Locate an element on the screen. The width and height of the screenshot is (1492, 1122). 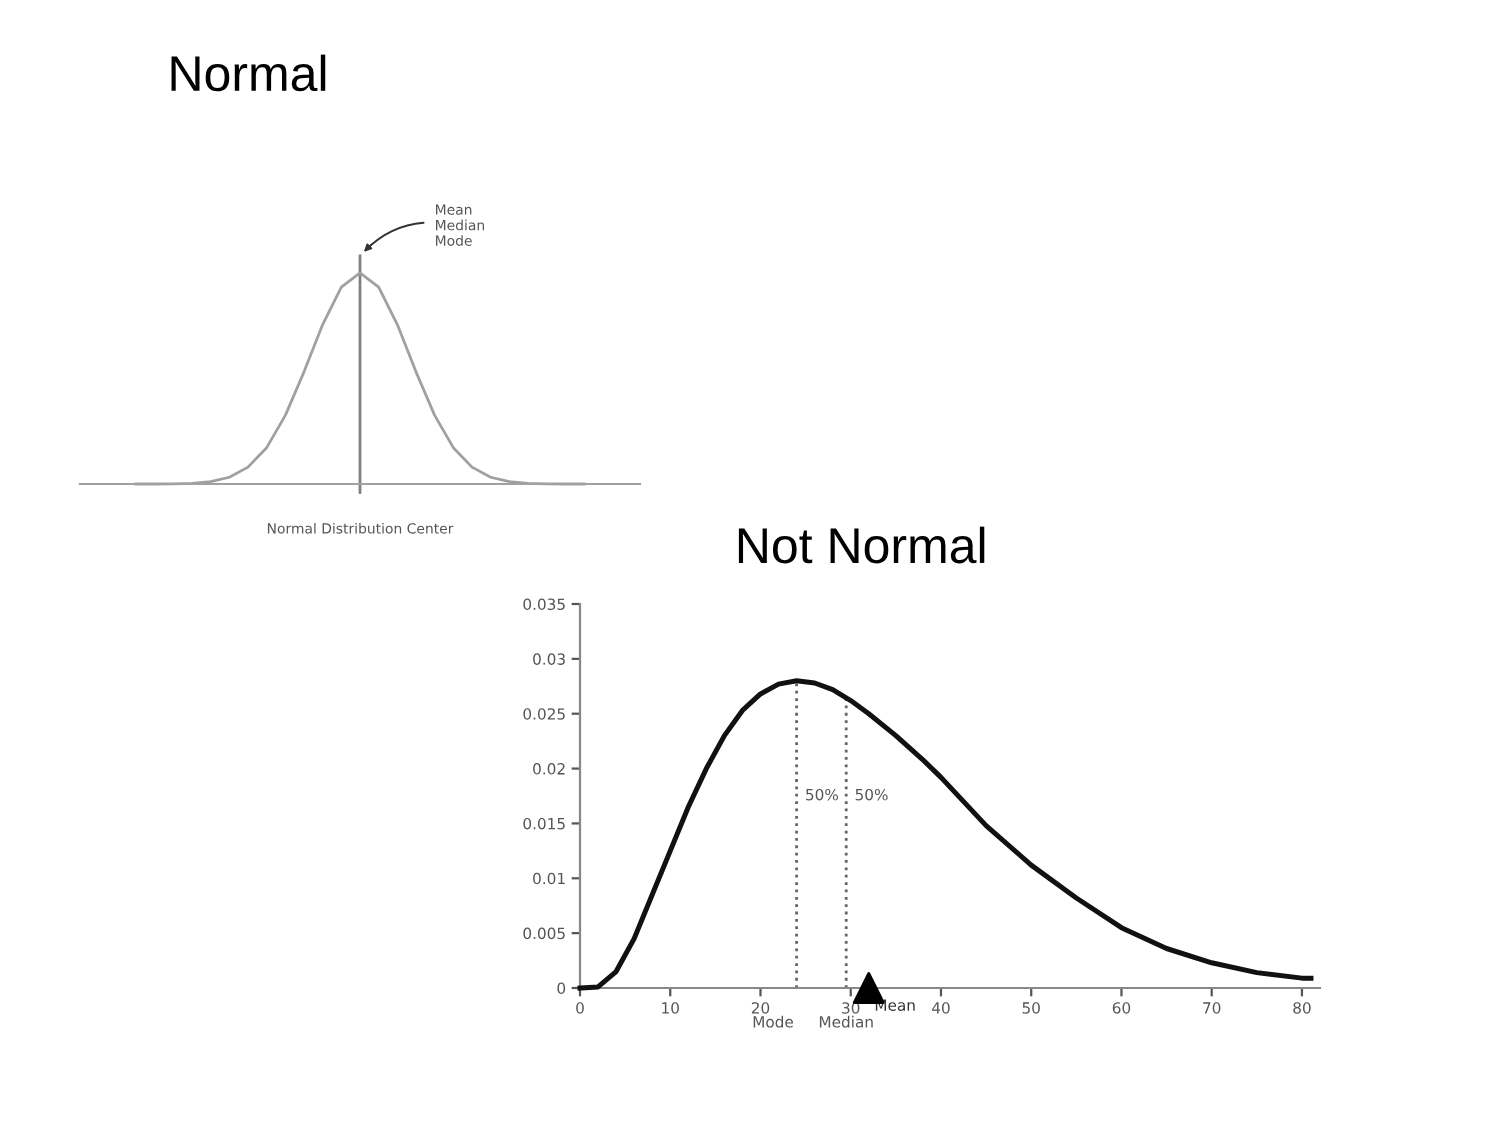
chart-title: Not Normal is located at coordinates (861, 545).